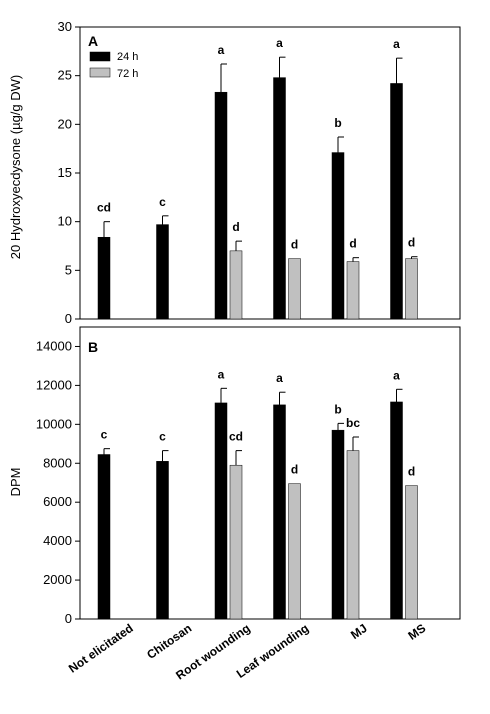 This screenshot has height=714, width=490. I want to click on legend-label-24h: 24 h, so click(127, 57).